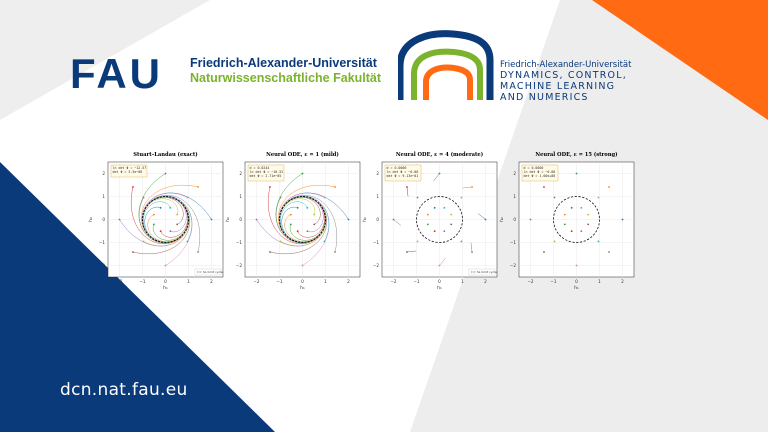 The height and width of the screenshot is (432, 768). Describe the element at coordinates (540, 176) in the screenshot. I see `annotation-line: det Φ = 1.00e+00` at that location.